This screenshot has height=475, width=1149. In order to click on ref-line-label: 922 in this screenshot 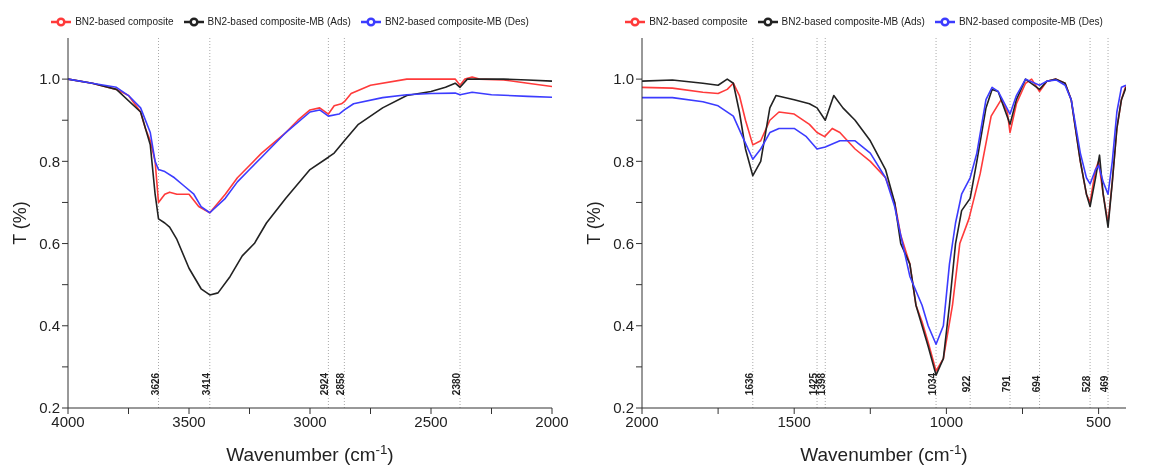, I will do `click(967, 384)`.